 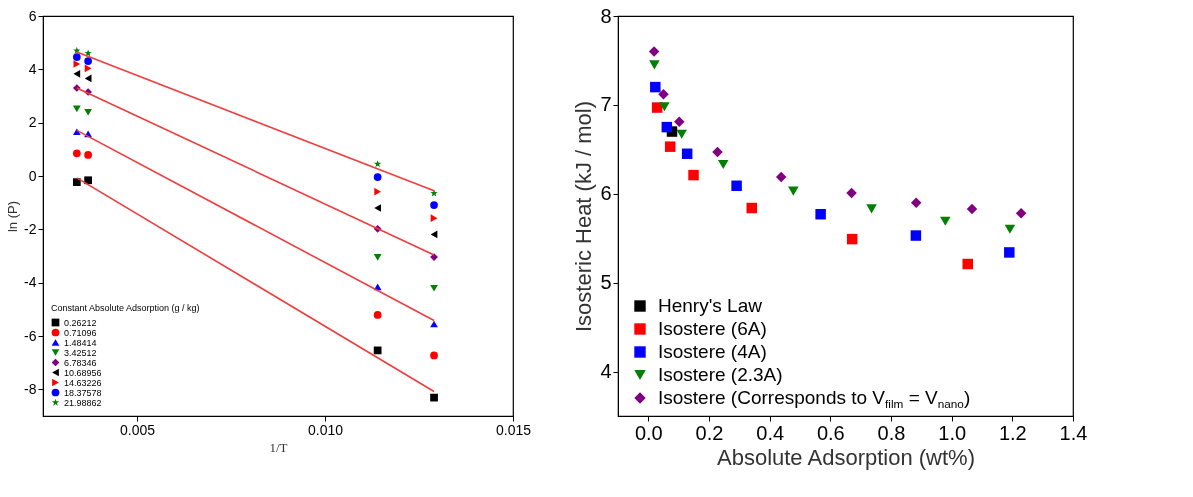 I want to click on x-tick-label: 1.4, so click(x=1073, y=432).